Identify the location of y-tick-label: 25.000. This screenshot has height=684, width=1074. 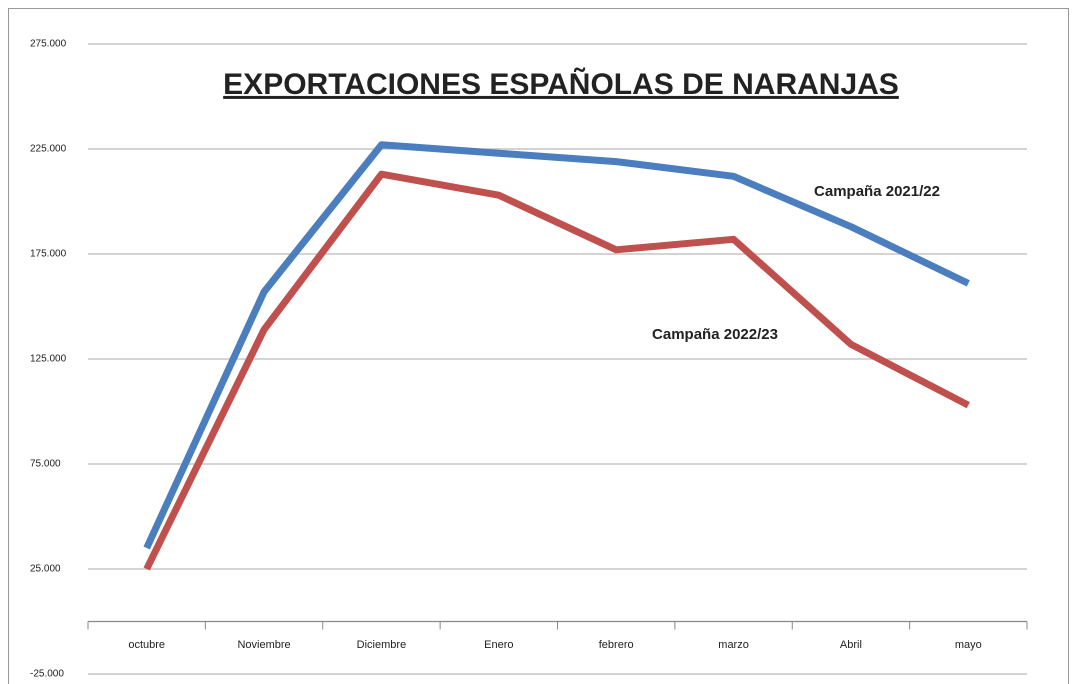
(45, 569).